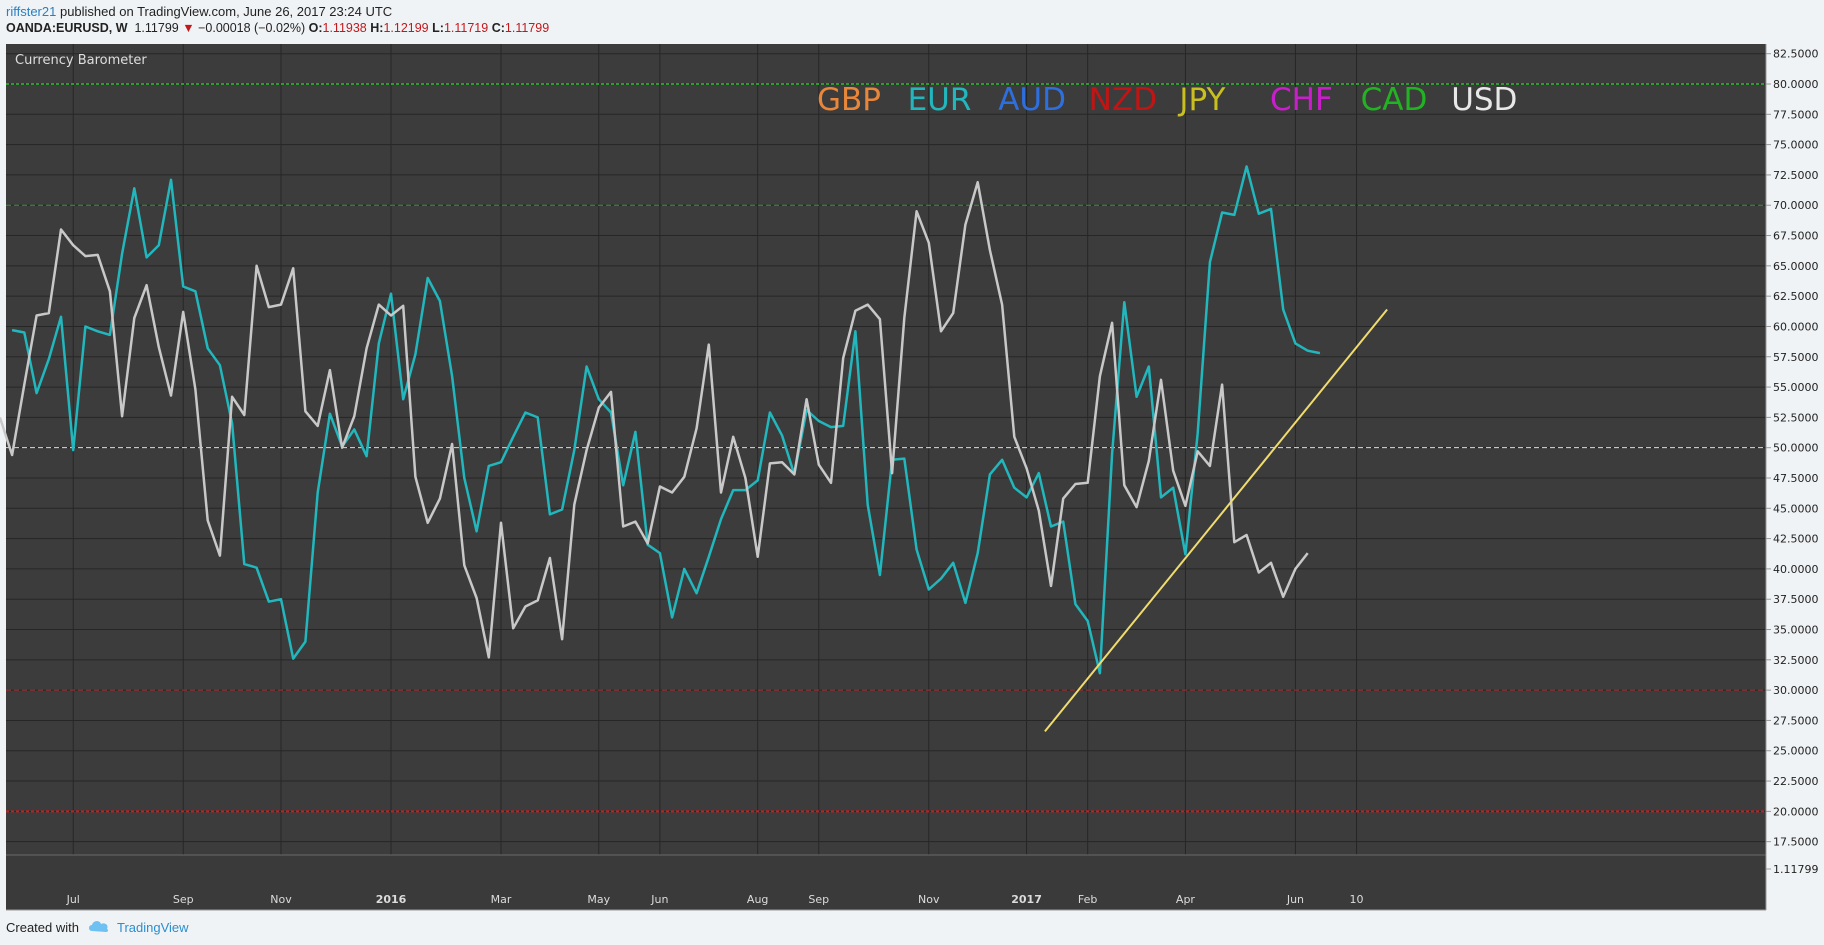 The image size is (1824, 945). I want to click on last-price: 1.11799, so click(156, 28).